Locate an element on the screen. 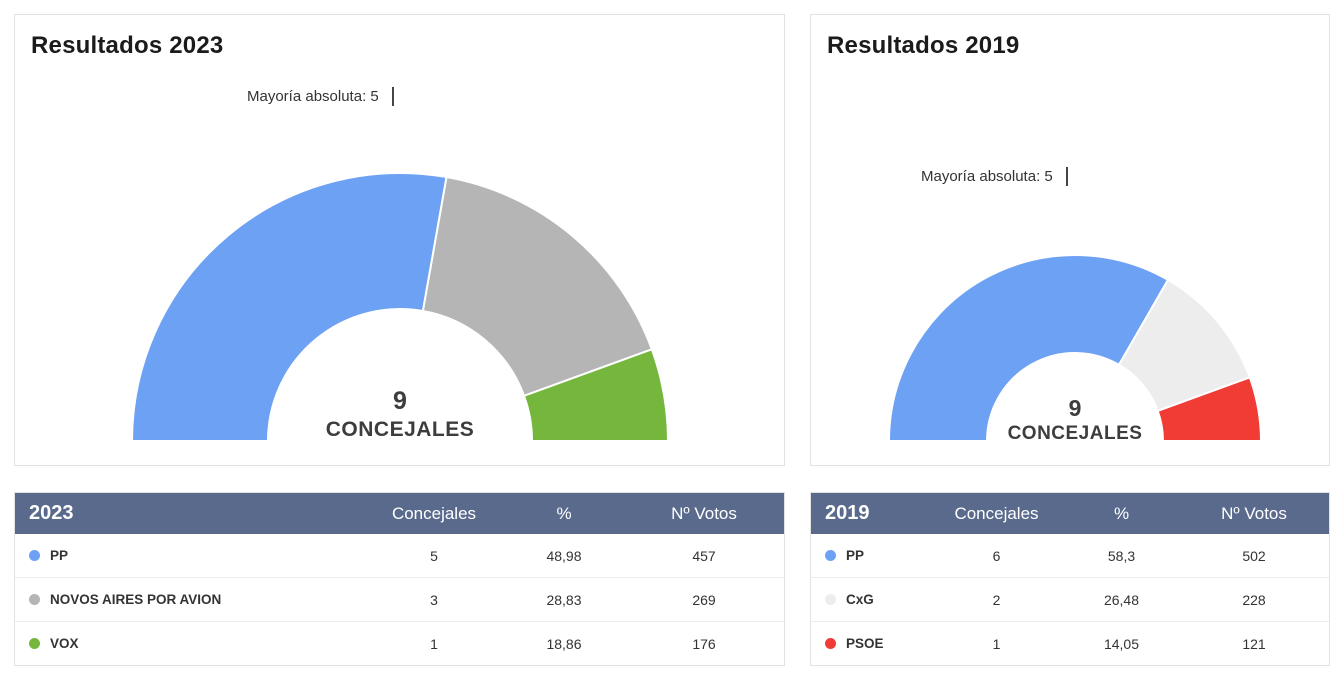 The image size is (1344, 680). party-name: CxG is located at coordinates (860, 599).